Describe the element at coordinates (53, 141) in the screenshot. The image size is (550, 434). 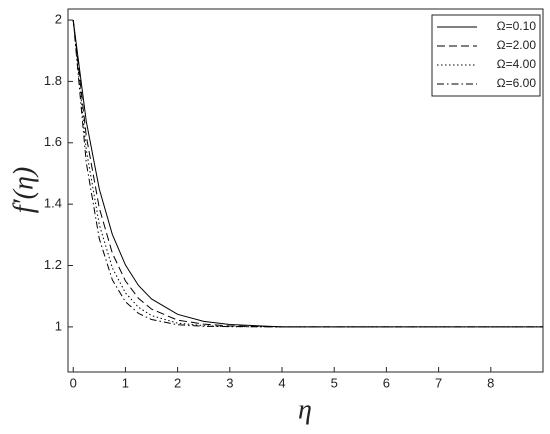
I see `y-tick-label: 1.6` at that location.